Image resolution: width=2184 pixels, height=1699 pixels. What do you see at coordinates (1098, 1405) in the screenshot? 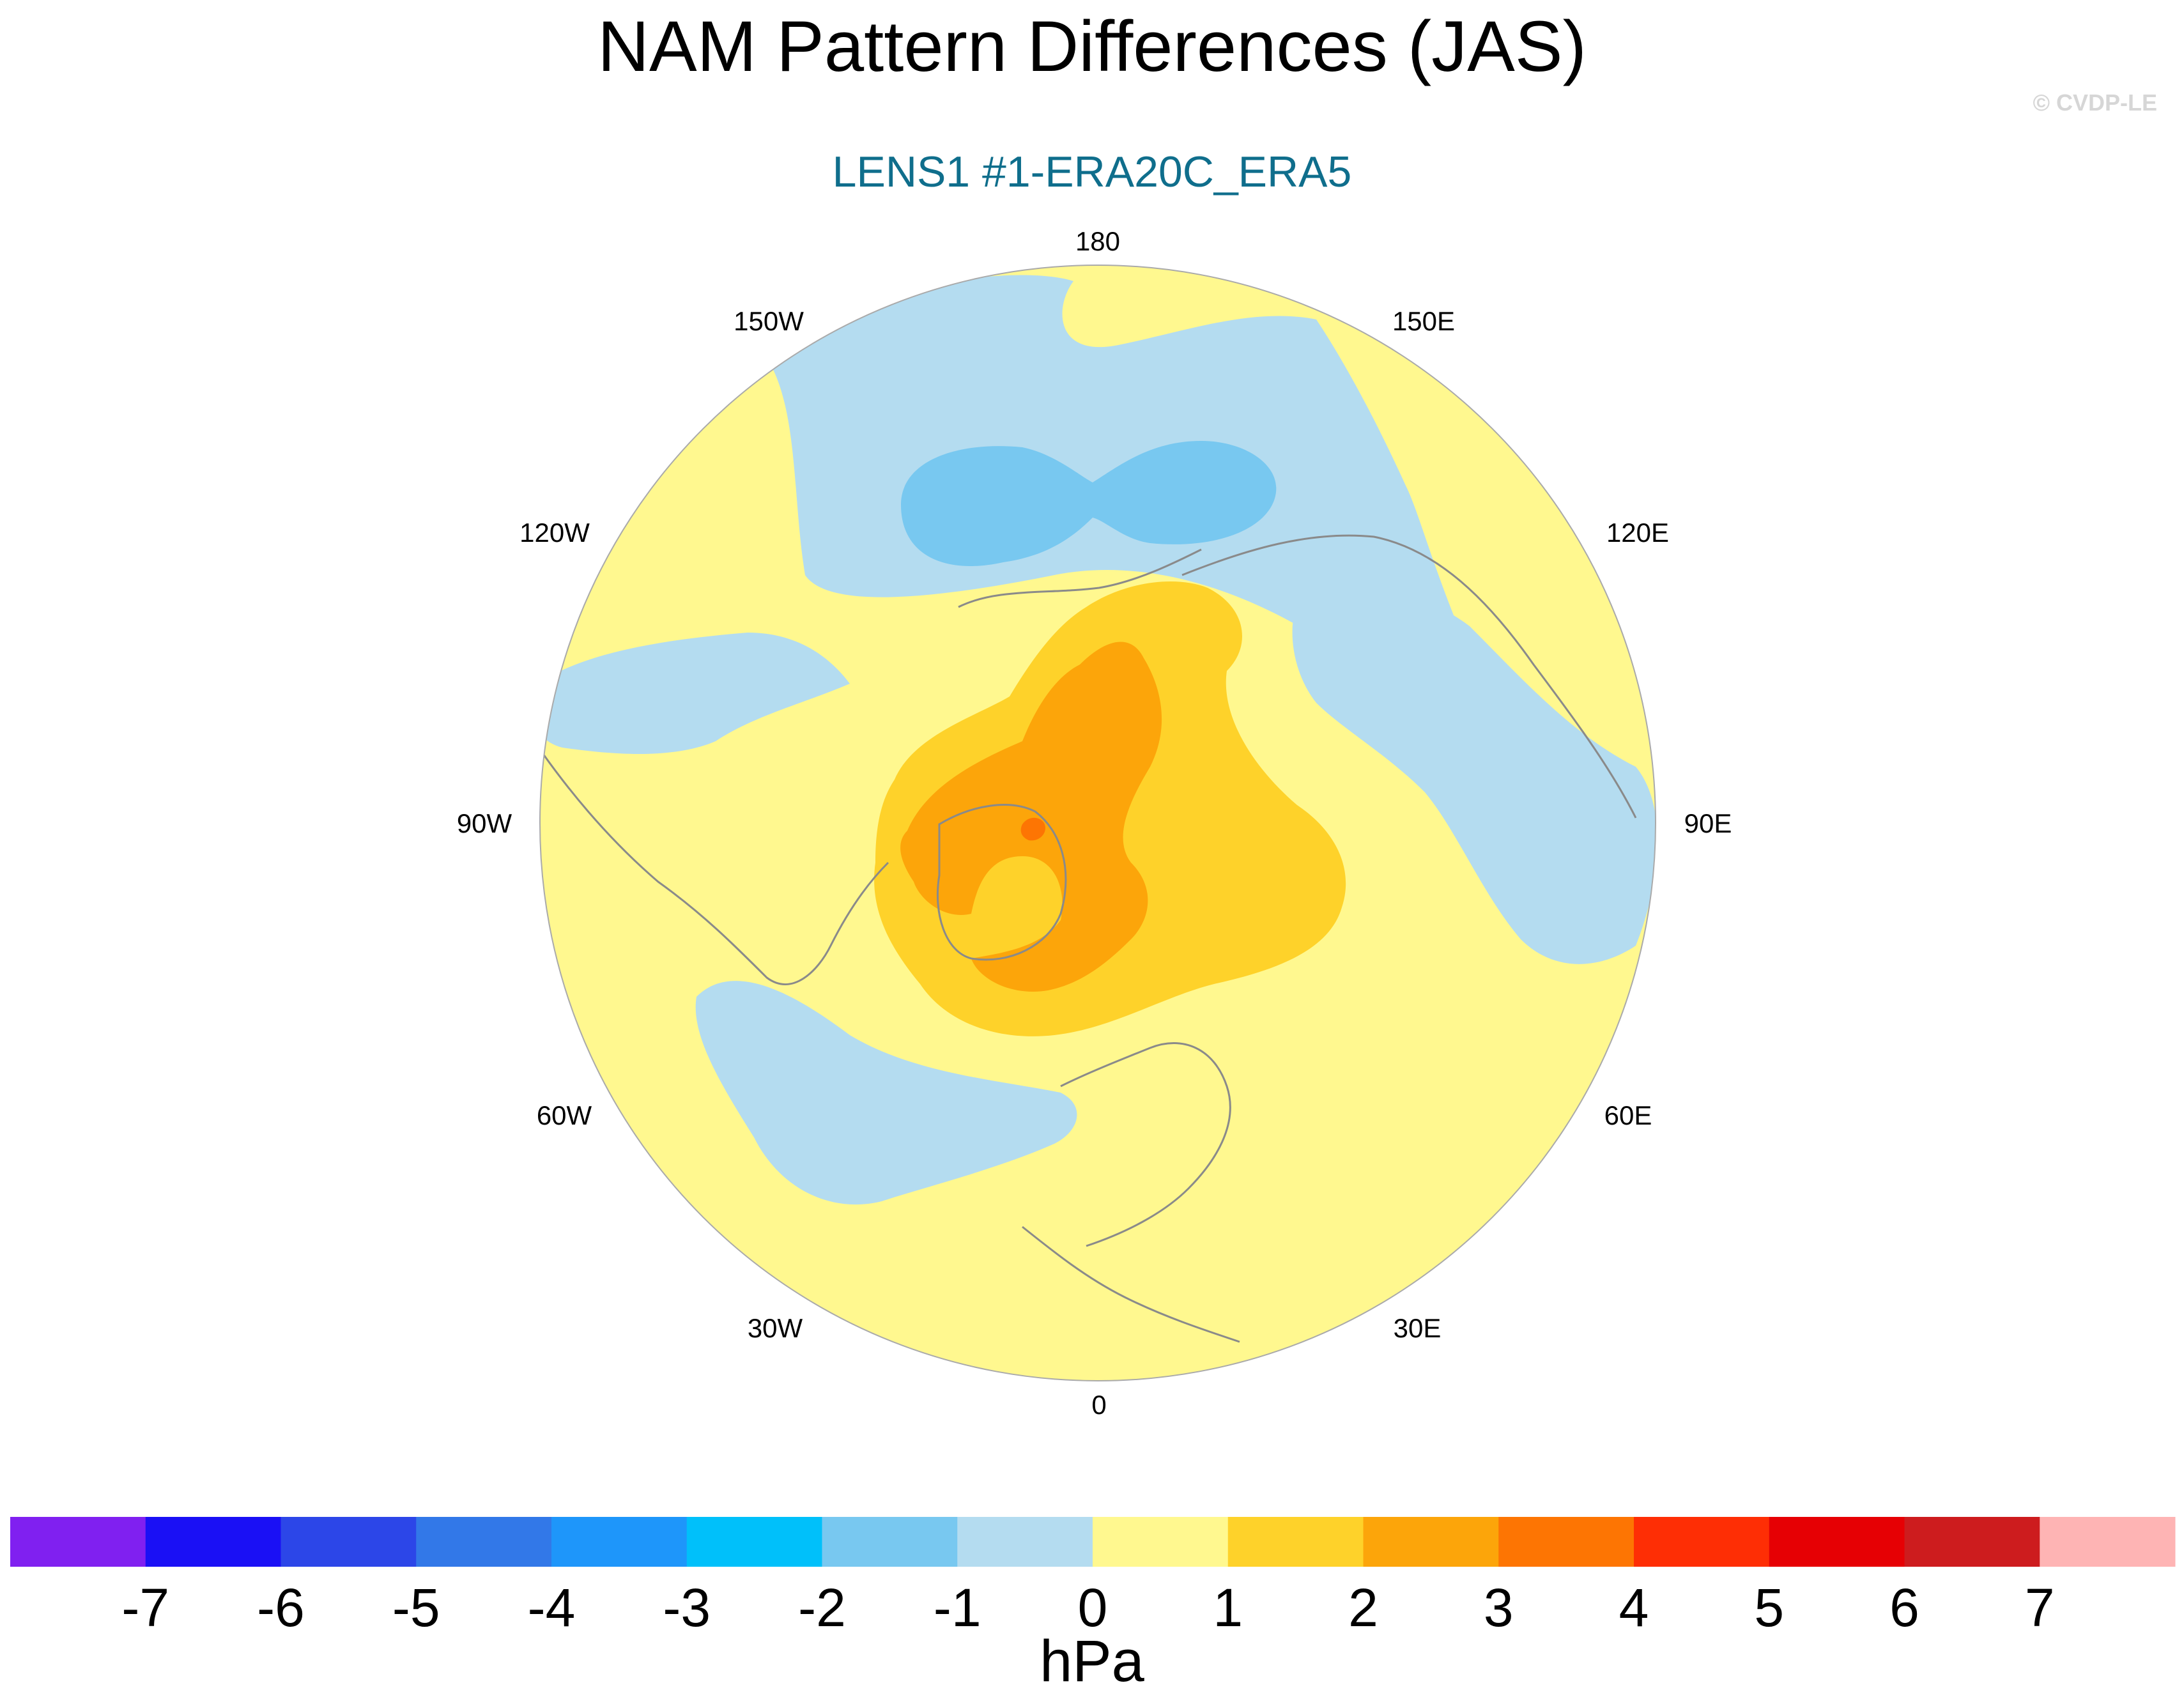
I see `lon-label-0: 0` at bounding box center [1098, 1405].